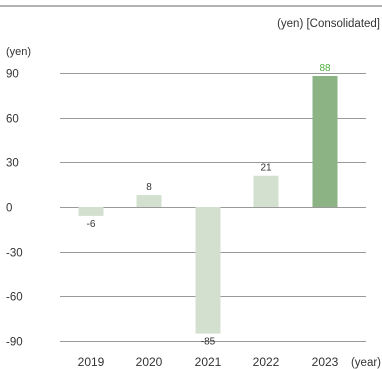  Describe the element at coordinates (14, 343) in the screenshot. I see `y-tick-label: -90` at that location.